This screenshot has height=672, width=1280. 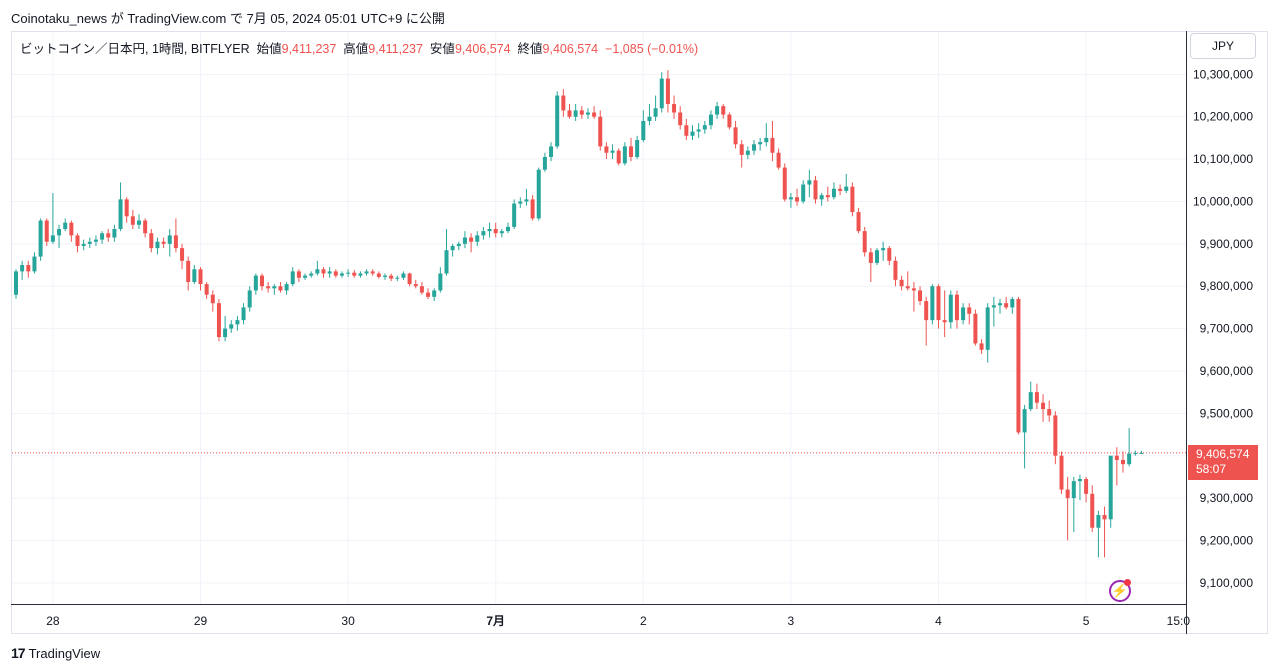 What do you see at coordinates (269, 49) in the screenshot?
I see `open-label: 始値` at bounding box center [269, 49].